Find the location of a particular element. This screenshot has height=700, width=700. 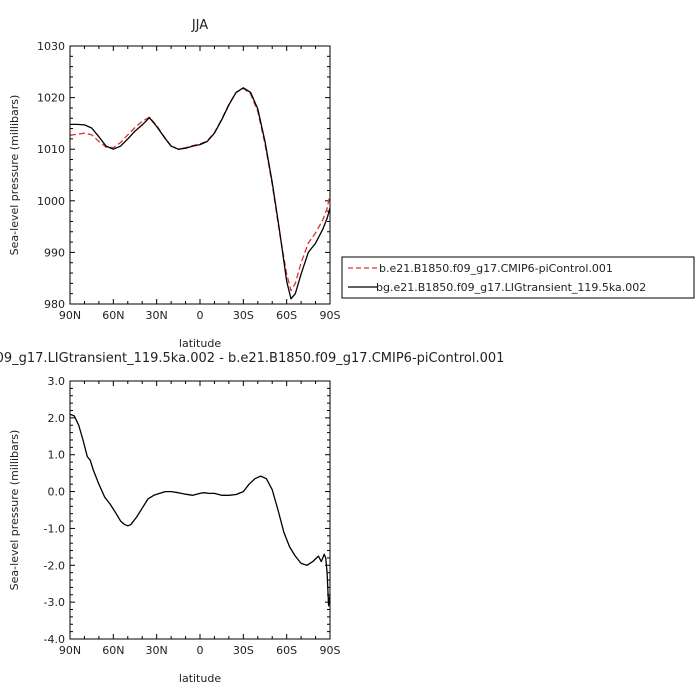

y-tick-label-bottom: -3.0 is located at coordinates (54, 602).